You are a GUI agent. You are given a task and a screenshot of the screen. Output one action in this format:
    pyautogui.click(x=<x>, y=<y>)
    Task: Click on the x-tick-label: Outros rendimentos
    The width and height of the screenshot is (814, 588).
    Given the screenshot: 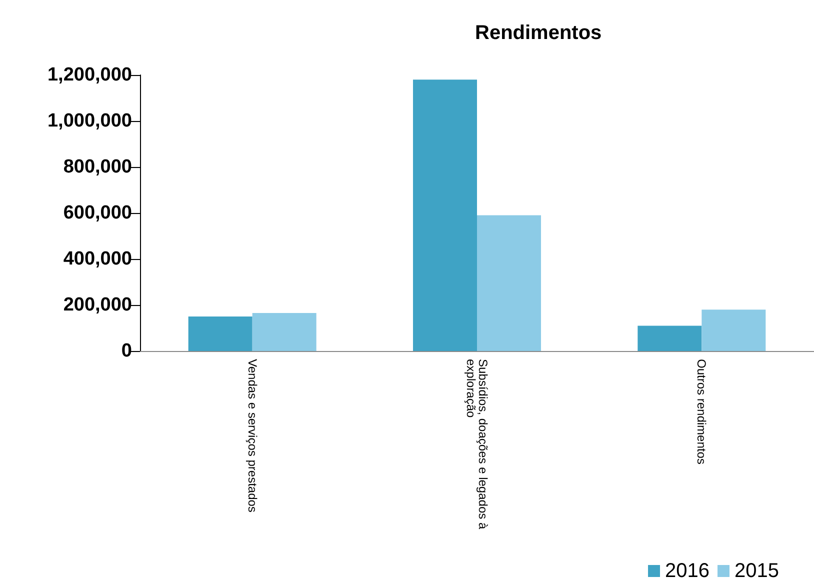 What is the action you would take?
    pyautogui.click(x=701, y=411)
    